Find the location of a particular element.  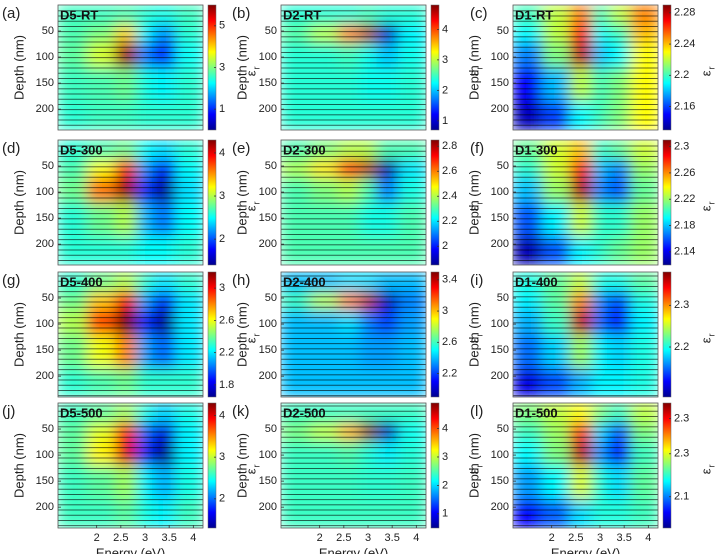

panel-label: (j) is located at coordinates (8, 411).